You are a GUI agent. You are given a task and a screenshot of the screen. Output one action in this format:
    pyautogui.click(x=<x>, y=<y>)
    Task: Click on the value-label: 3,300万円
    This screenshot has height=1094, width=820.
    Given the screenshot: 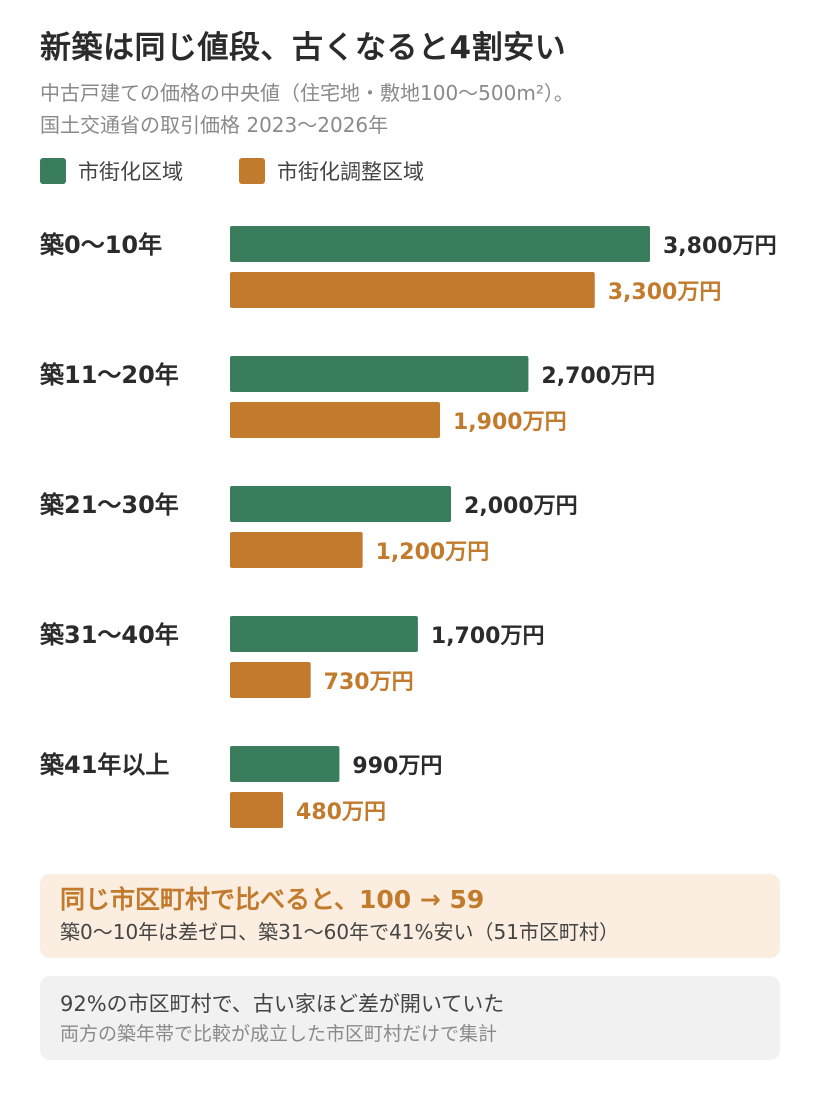 What is the action you would take?
    pyautogui.click(x=665, y=292)
    